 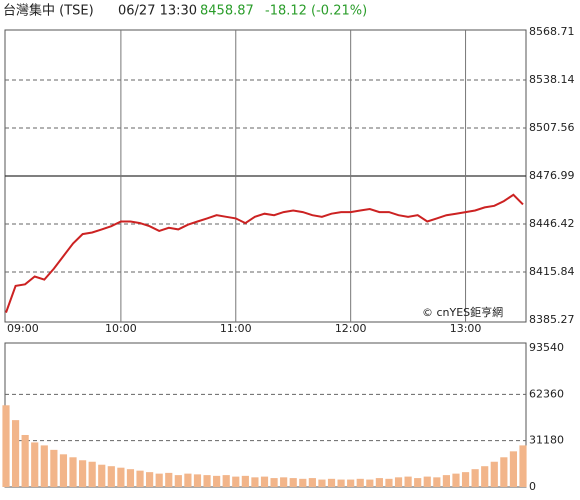 What do you see at coordinates (121, 328) in the screenshot?
I see `x-tick-label: 10:00` at bounding box center [121, 328].